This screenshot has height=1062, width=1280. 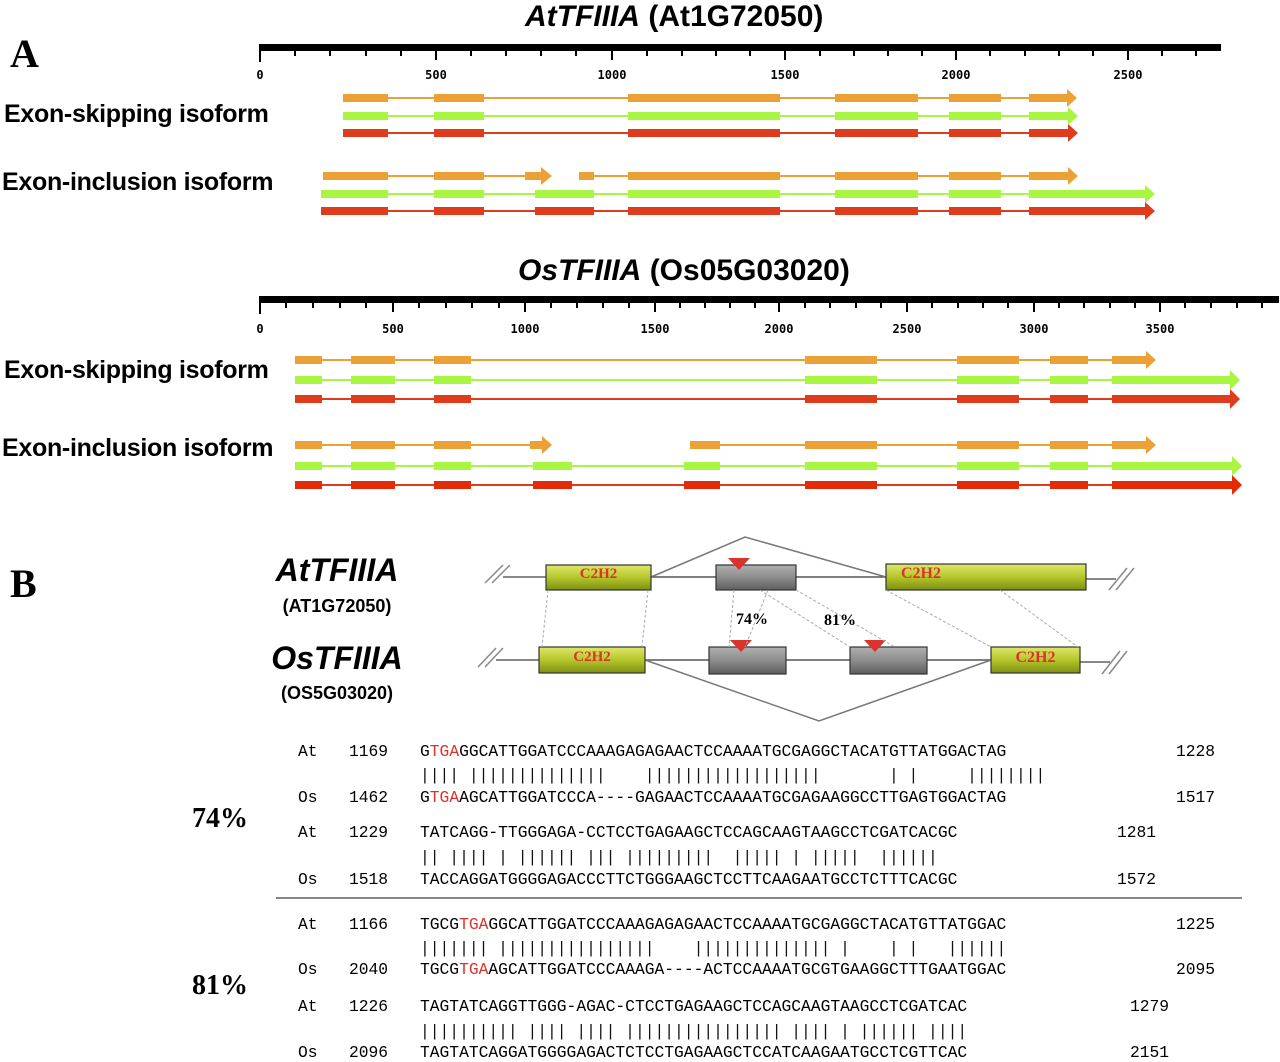 I want to click on aln-b1r1-end2: 1517, so click(x=1196, y=797).